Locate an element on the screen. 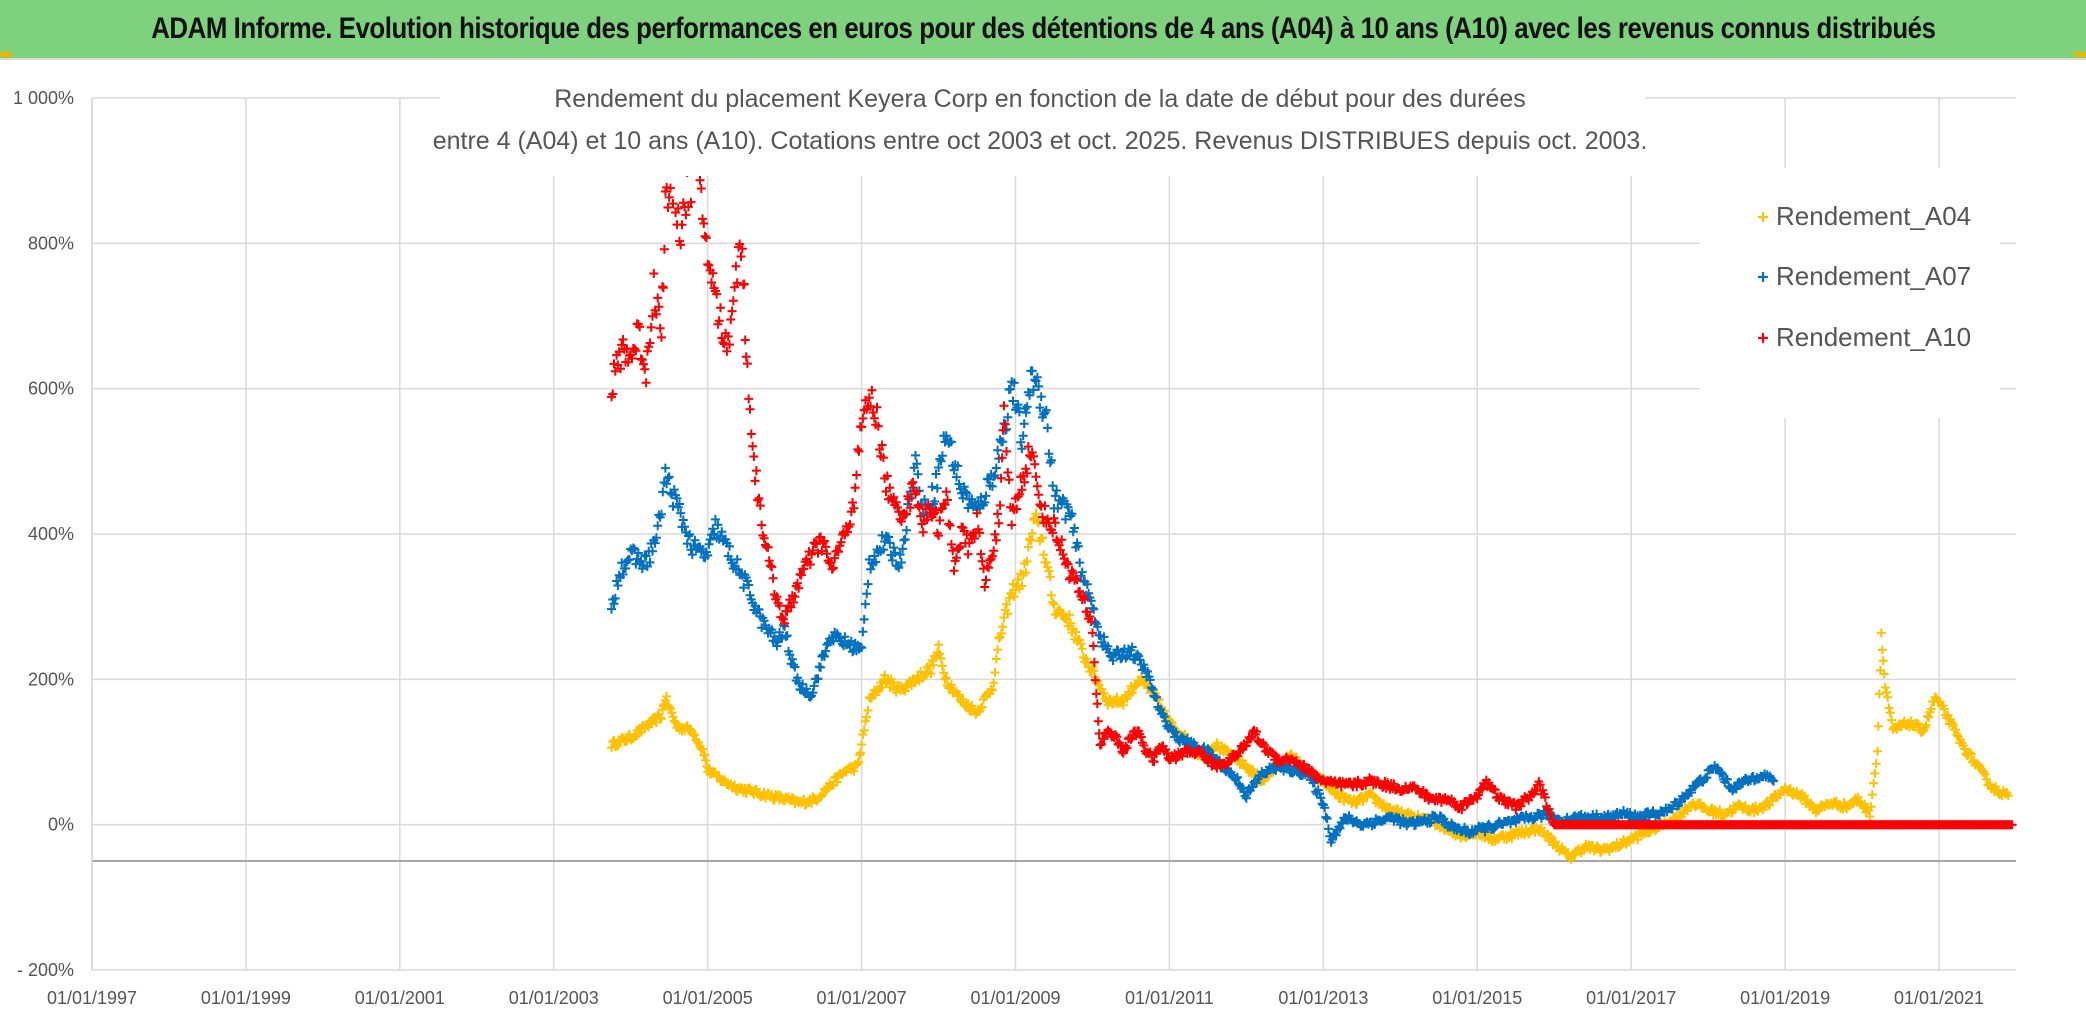  legend-item: Rendement_A10 is located at coordinates (1864, 337).